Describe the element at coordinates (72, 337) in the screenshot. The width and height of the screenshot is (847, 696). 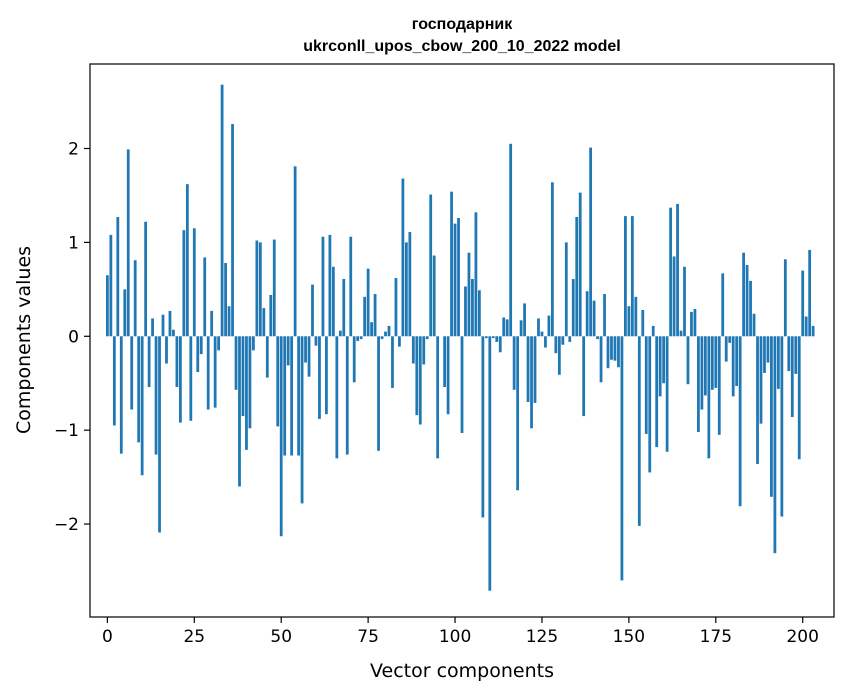
I see `y-axis: −2 −1 0 1 2` at that location.